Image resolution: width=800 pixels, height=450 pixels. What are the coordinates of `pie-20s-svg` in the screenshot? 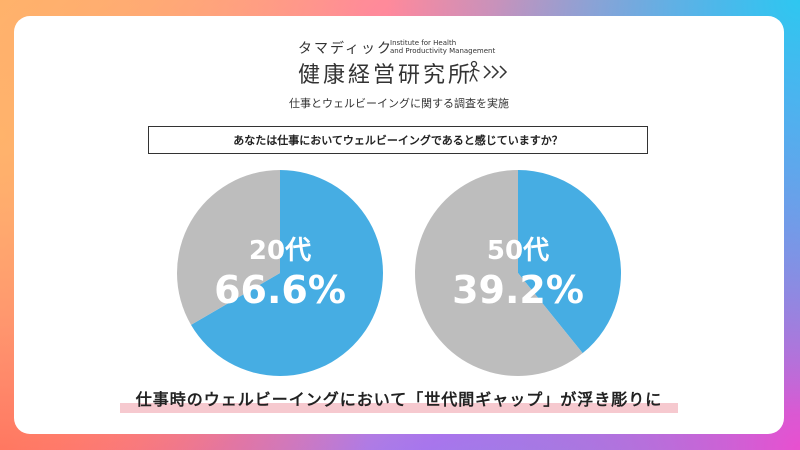 It's located at (280, 273).